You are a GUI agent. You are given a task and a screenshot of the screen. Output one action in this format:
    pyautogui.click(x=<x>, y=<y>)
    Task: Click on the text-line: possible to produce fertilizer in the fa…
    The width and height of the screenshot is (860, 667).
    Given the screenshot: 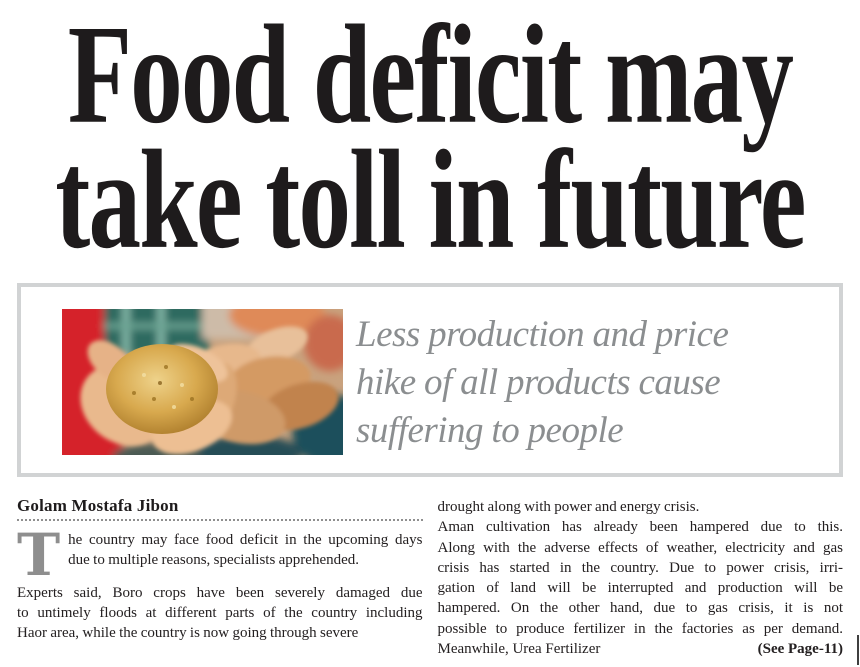 What is the action you would take?
    pyautogui.click(x=640, y=628)
    